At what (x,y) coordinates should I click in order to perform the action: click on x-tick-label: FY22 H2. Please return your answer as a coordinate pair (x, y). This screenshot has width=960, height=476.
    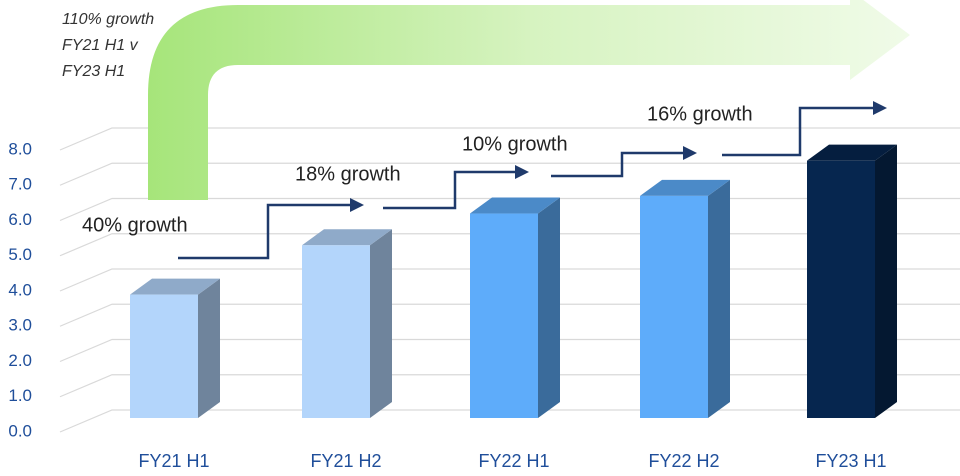
    Looking at the image, I should click on (683, 461).